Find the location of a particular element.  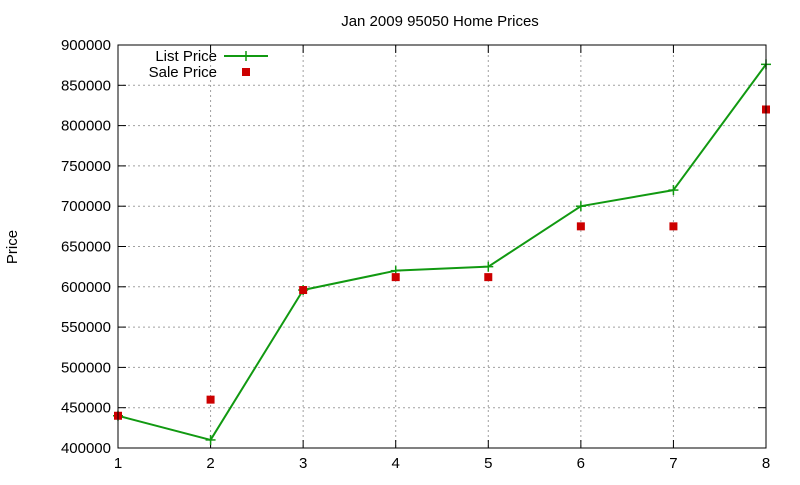

x-tick-label: 4 is located at coordinates (396, 463).